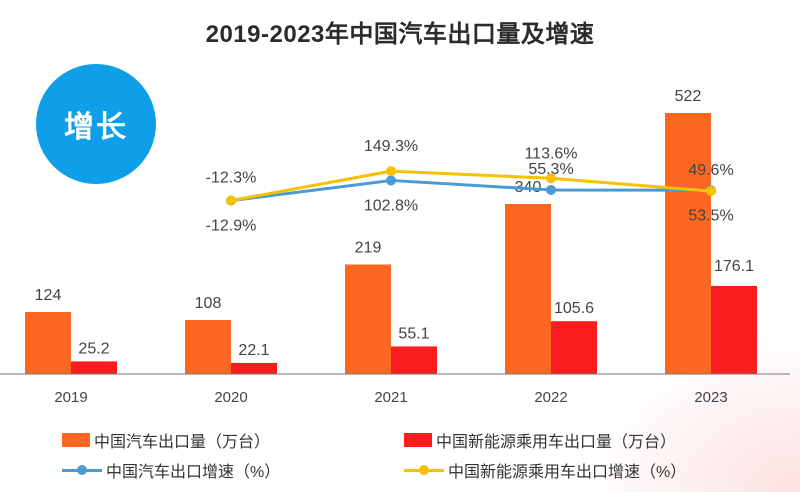 The width and height of the screenshot is (800, 492). I want to click on bar-label-nev-2022: 105.6, so click(574, 308).